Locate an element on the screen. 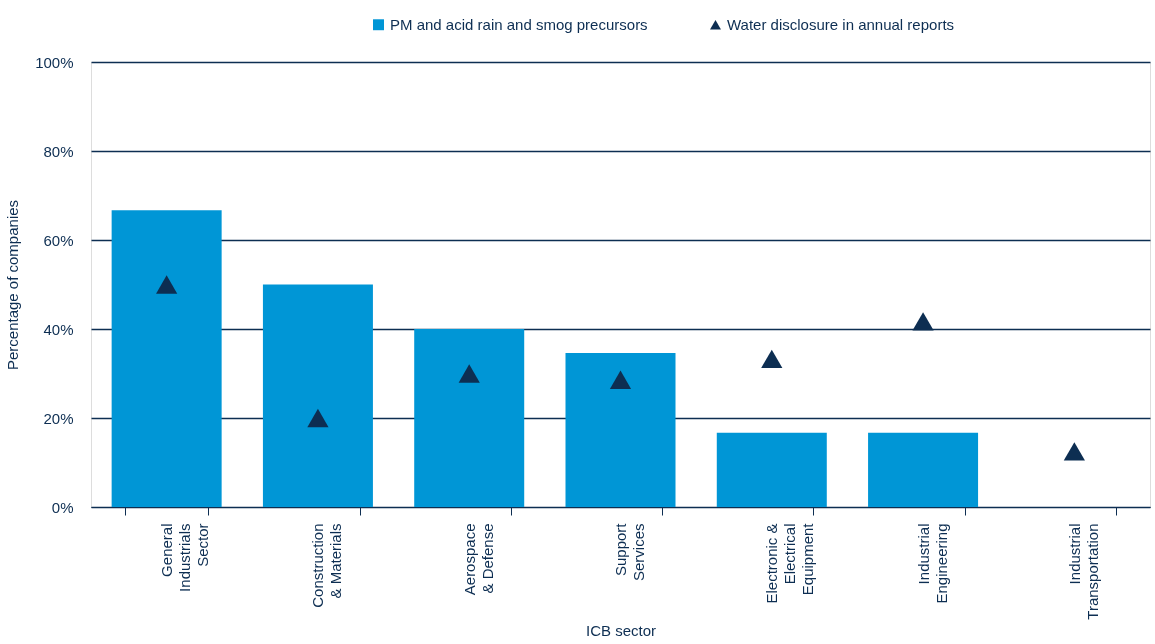  x-tick-label: Support Services is located at coordinates (629, 552).